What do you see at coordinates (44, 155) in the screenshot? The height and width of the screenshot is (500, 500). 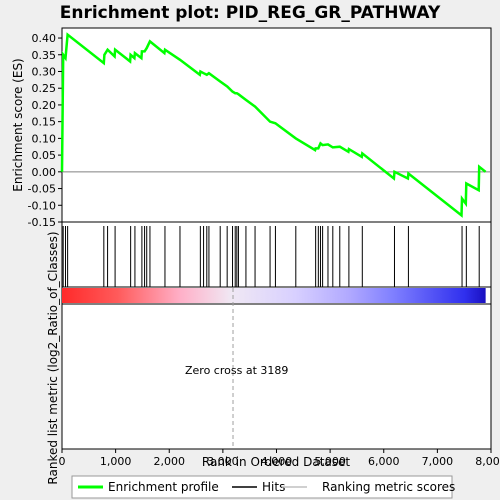 I see `y-tick-label: 0.05` at bounding box center [44, 155].